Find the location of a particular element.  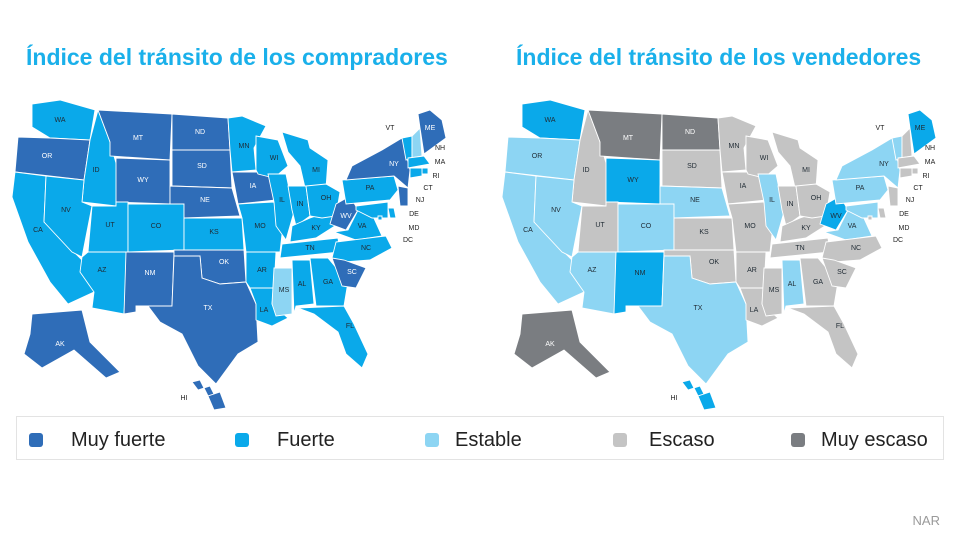

legend-label-escaso: Escaso is located at coordinates (682, 440).